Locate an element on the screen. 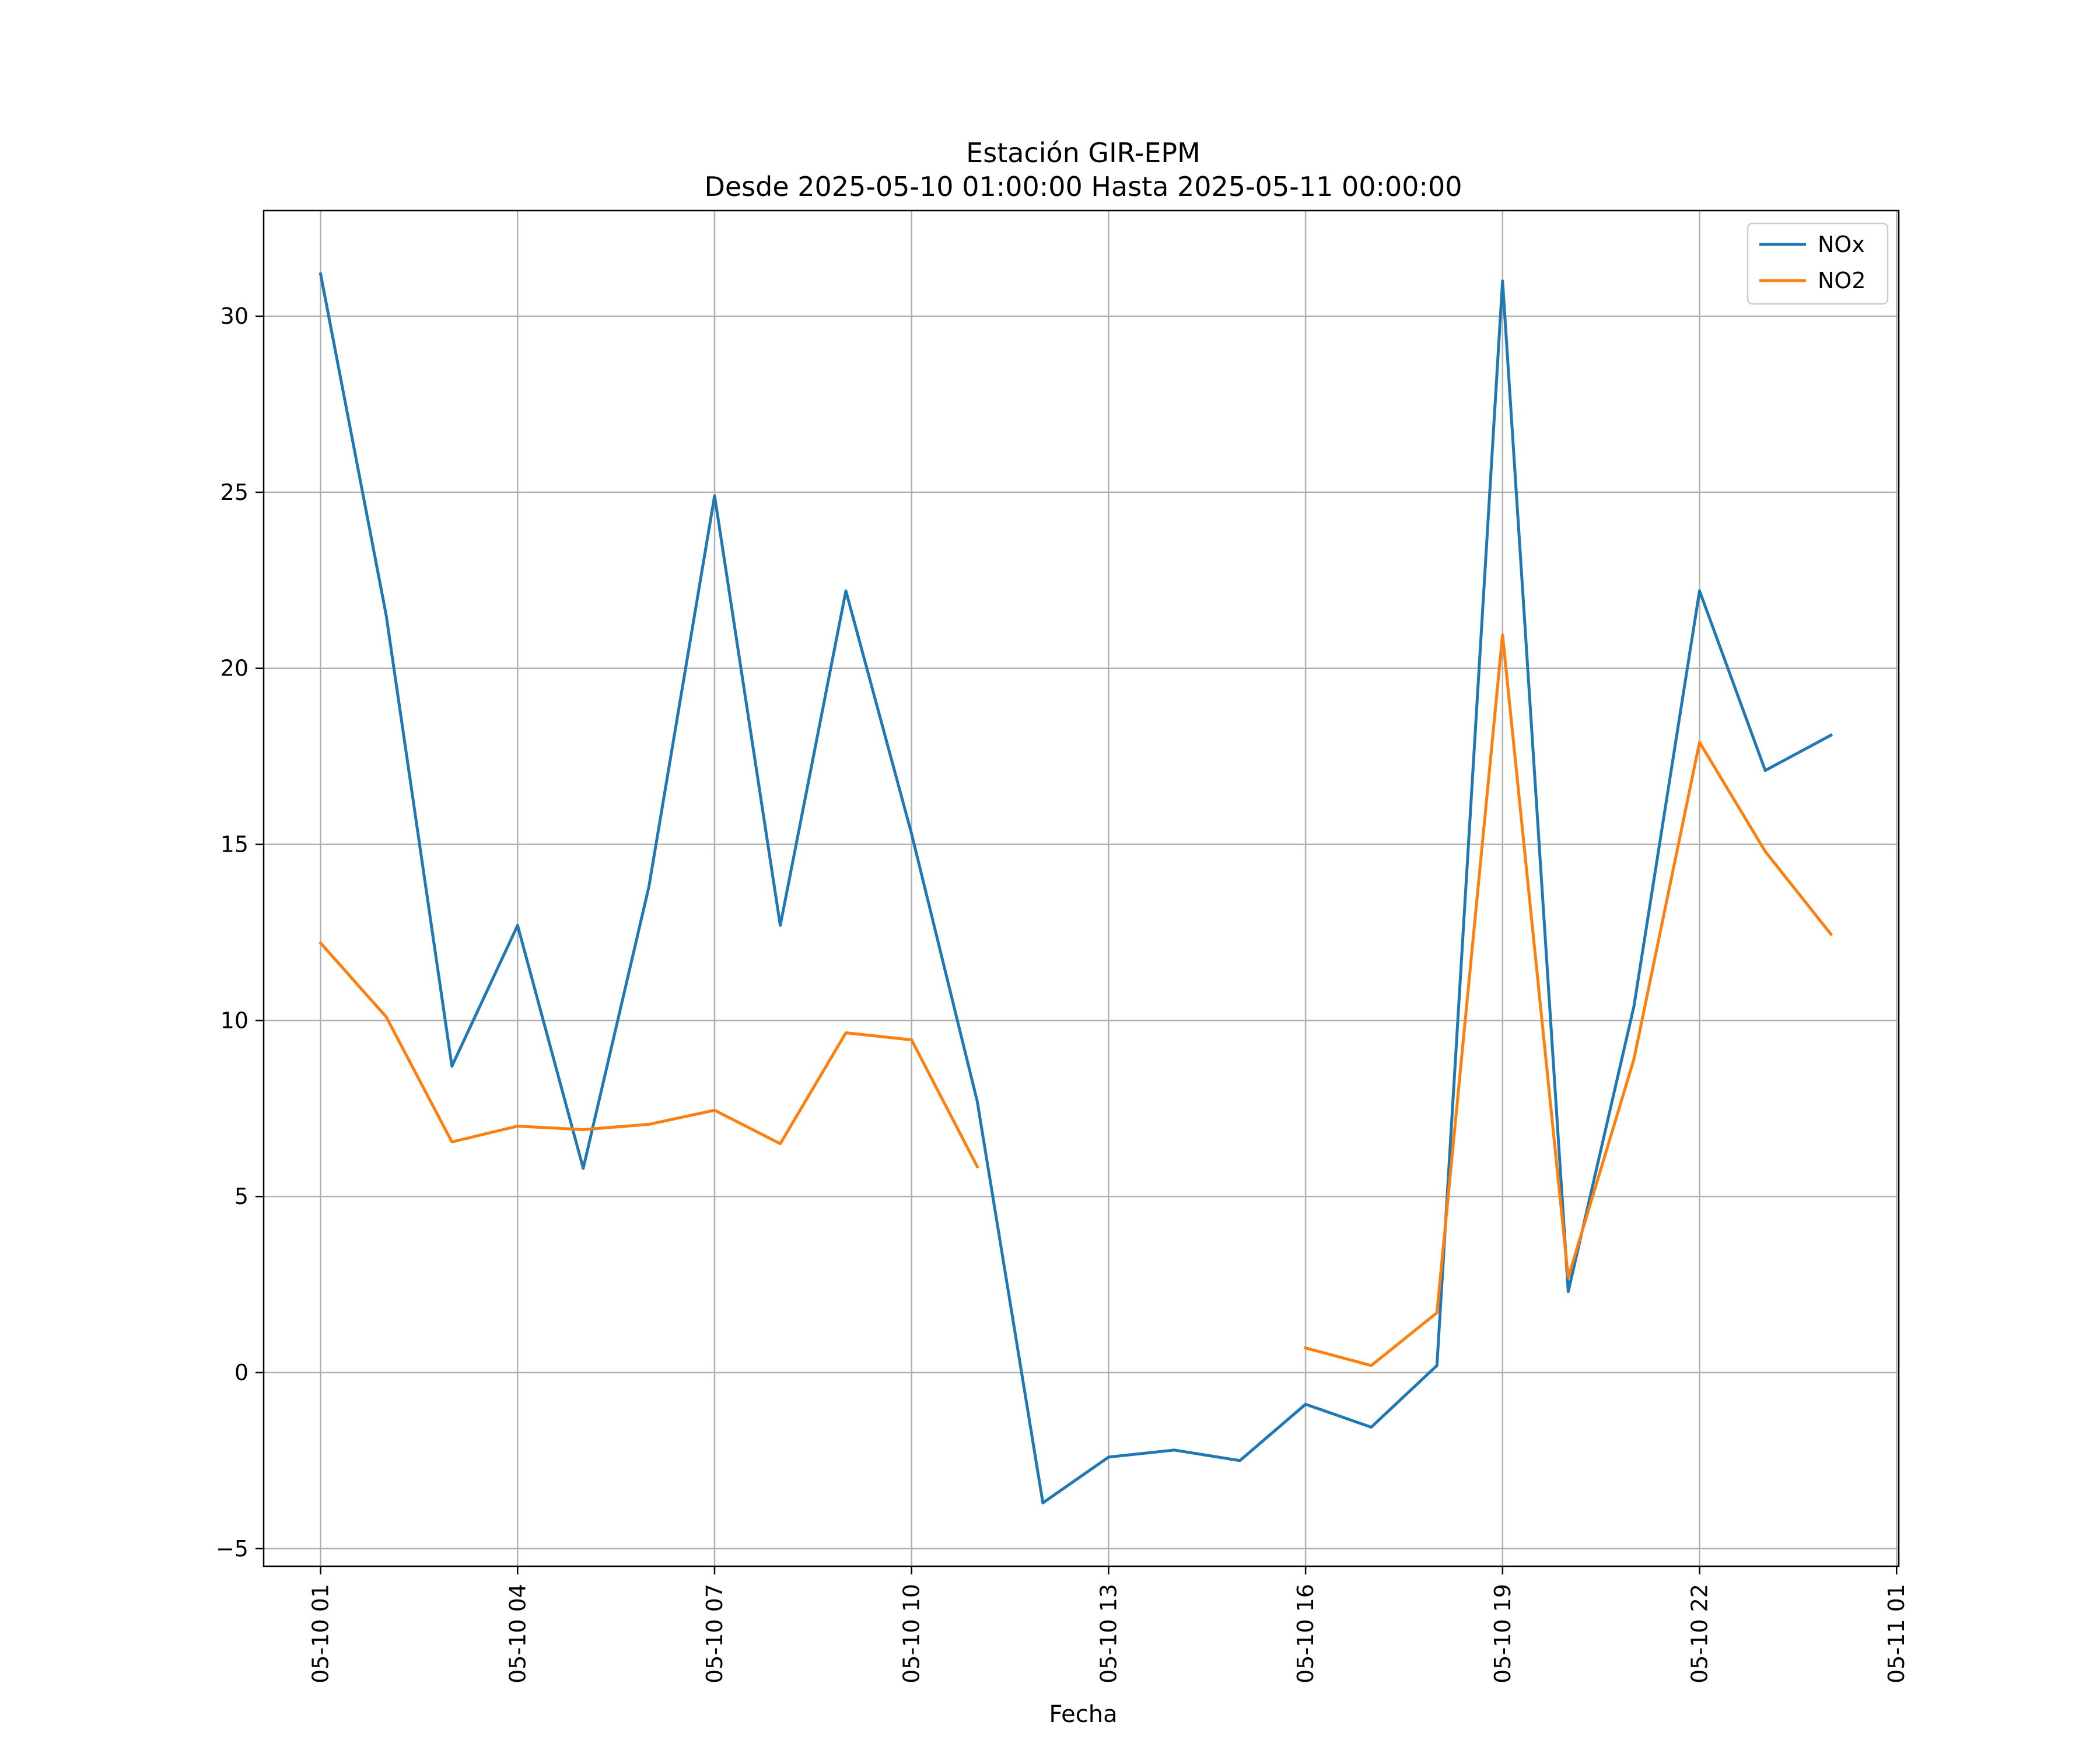 Image resolution: width=2100 pixels, height=1750 pixels. y-tick-label: 25 is located at coordinates (235, 492).